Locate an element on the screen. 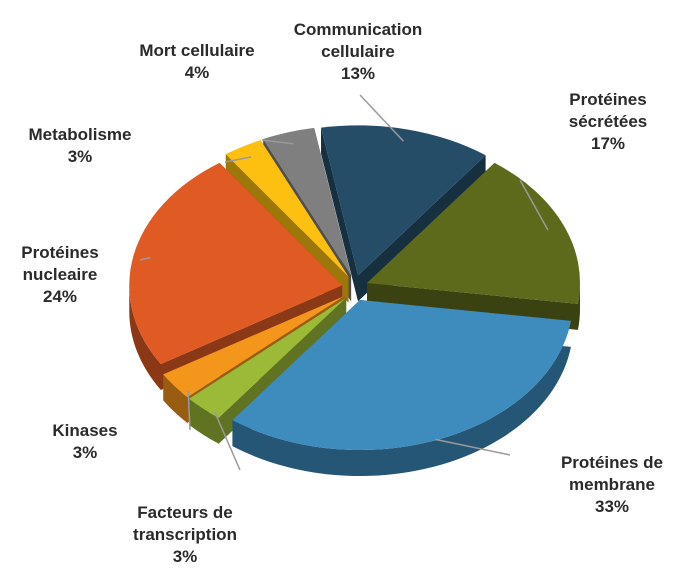  slice-label: Communication cellulaire 13% is located at coordinates (358, 52).